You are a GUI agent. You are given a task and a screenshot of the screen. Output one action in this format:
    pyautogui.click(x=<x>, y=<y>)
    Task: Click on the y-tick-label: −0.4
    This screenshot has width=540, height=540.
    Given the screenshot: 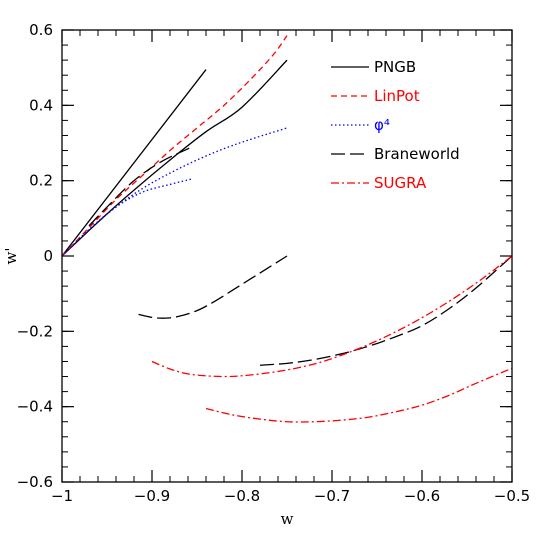 What is the action you would take?
    pyautogui.click(x=35, y=407)
    